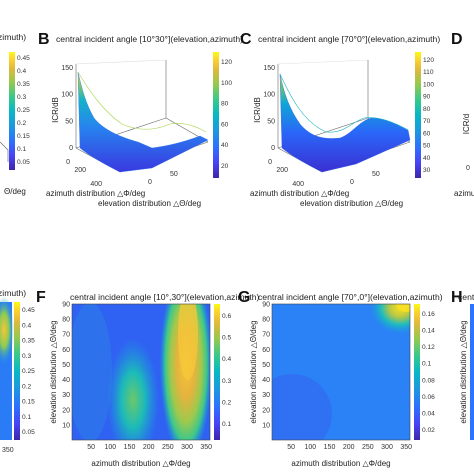 Image resolution: width=474 pixels, height=474 pixels. I want to click on panel-b-colorbar, so click(216, 115).